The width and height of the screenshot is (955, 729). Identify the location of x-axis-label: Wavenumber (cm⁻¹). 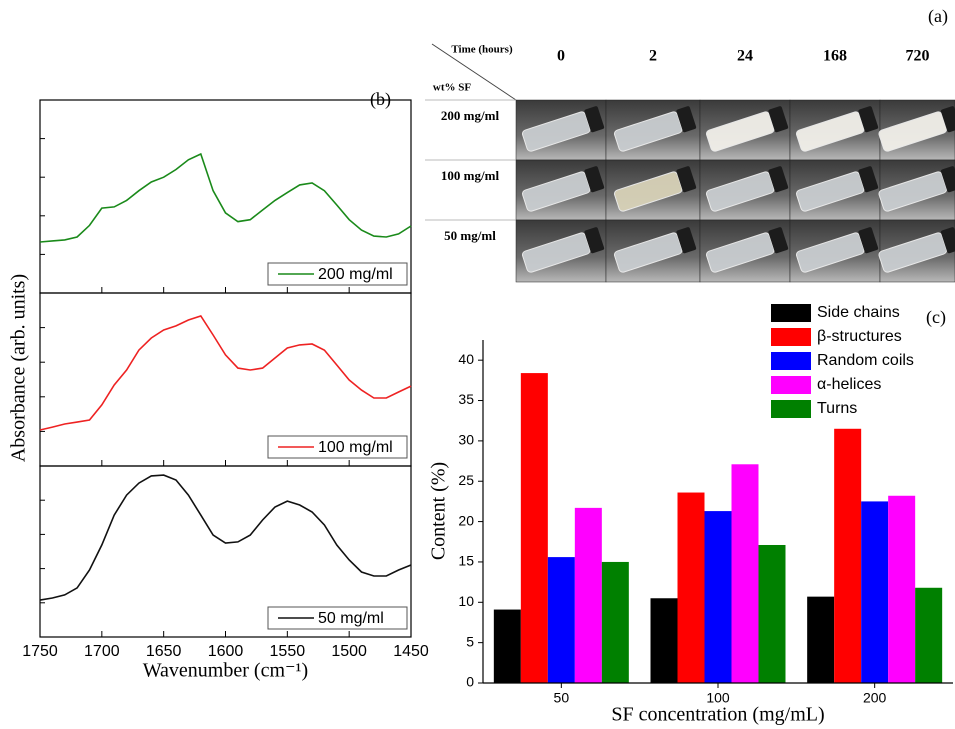
(225, 671).